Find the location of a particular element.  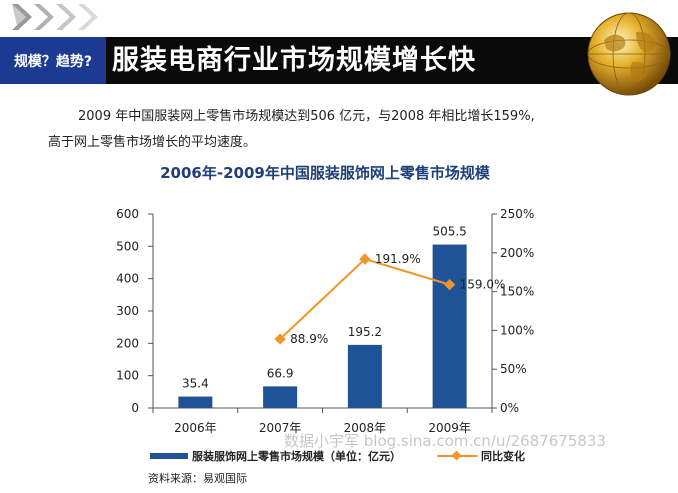

y-right-tick-label: 250% is located at coordinates (517, 214).